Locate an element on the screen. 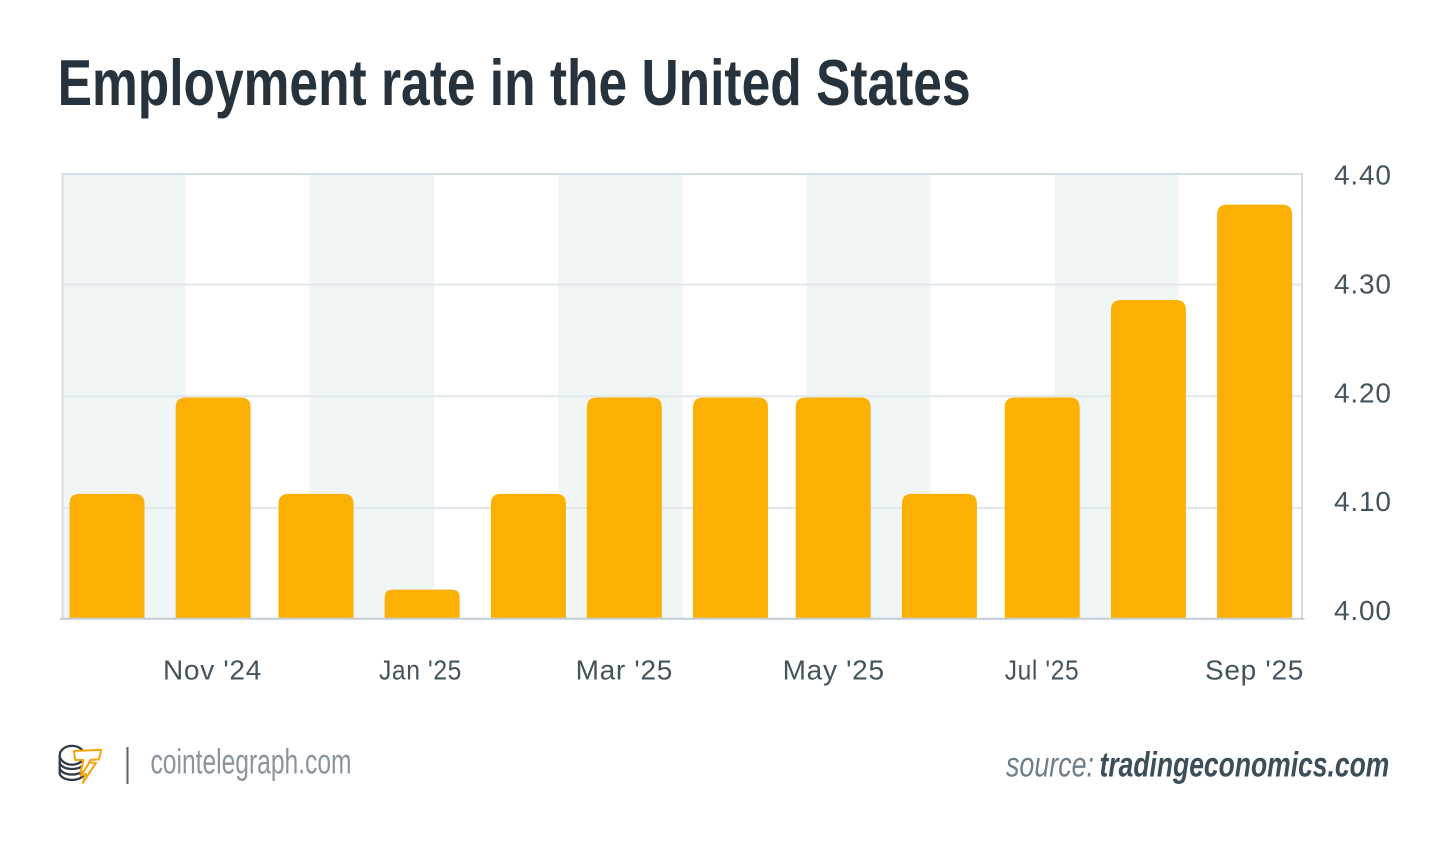  svg-text: Jul '25 is located at coordinates (1042, 670).